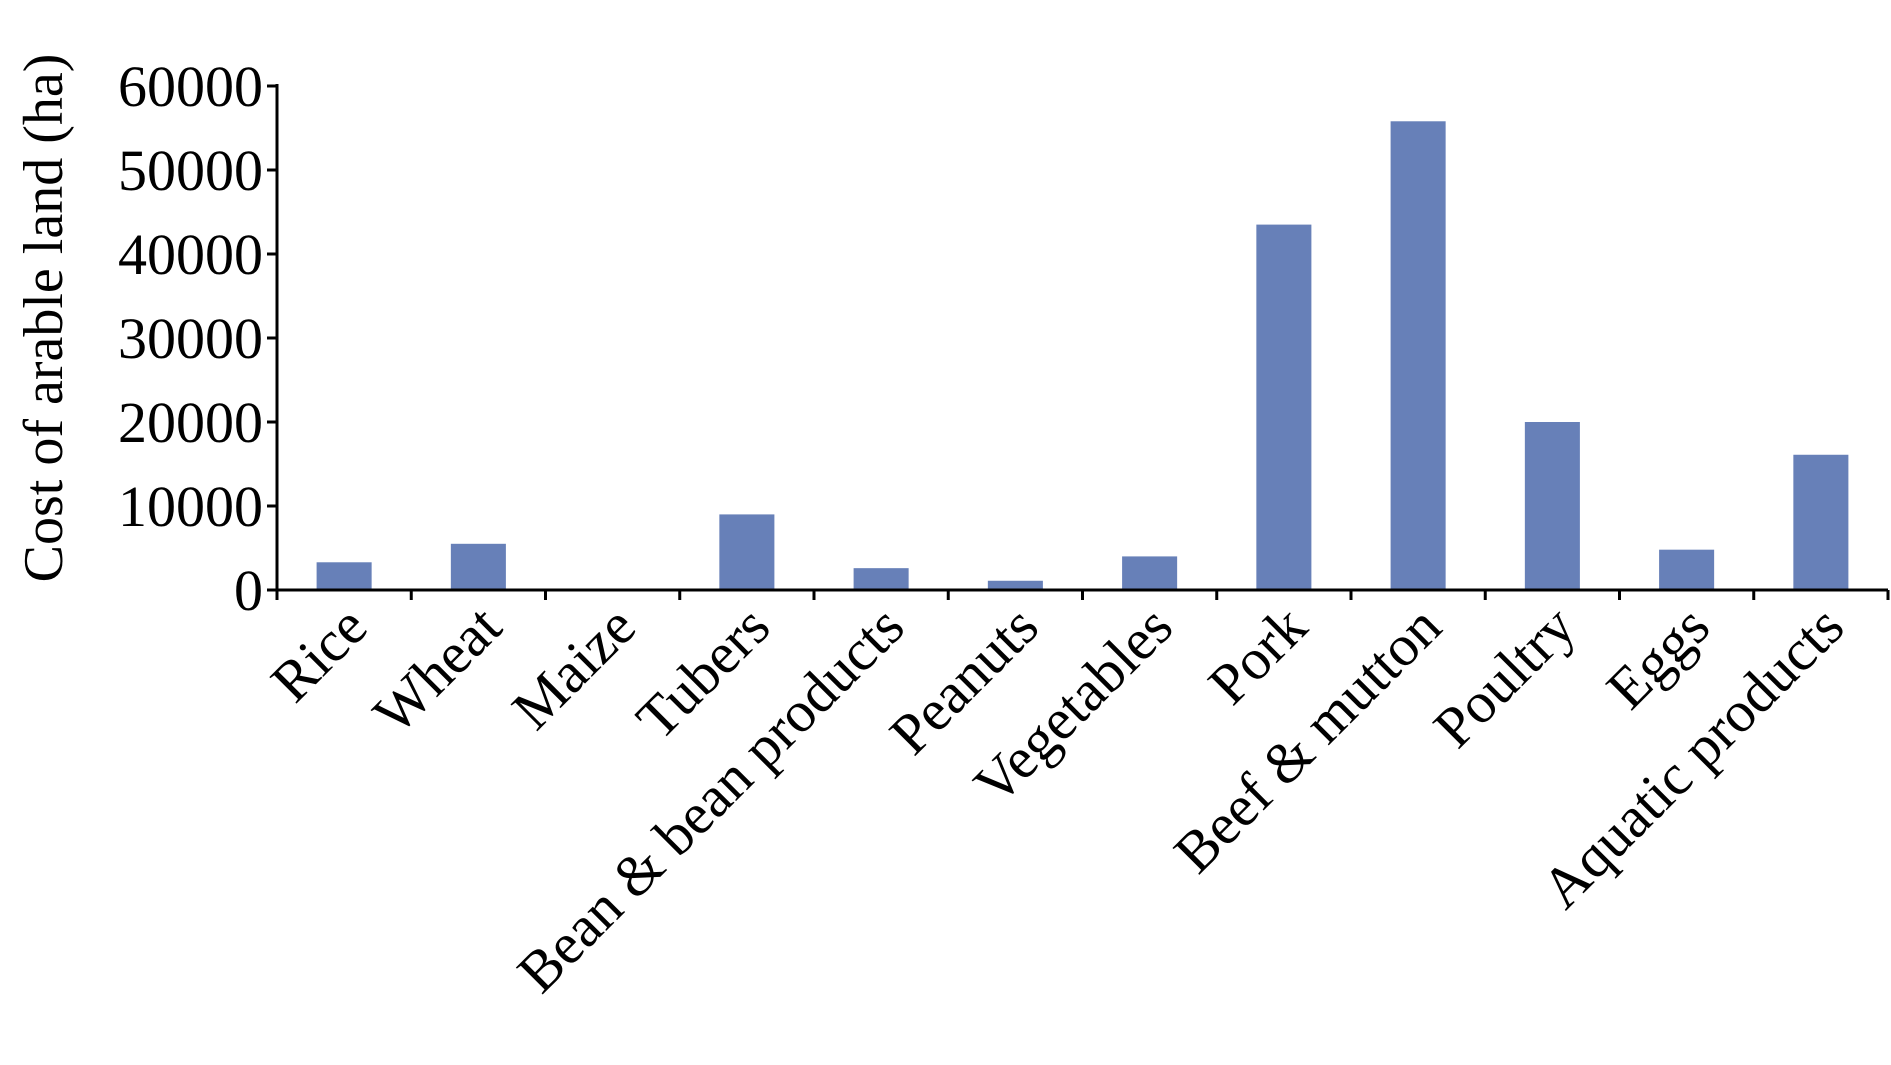 This screenshot has height=1065, width=1891. I want to click on x-tick-label: Poultry, so click(1504, 676).